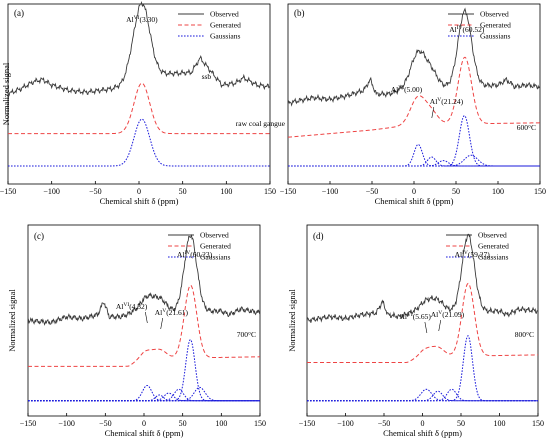 This screenshot has height=442, width=550. Describe the element at coordinates (195, 254) in the screenshot. I see `peak-annotation: AlIV(60.23)` at that location.